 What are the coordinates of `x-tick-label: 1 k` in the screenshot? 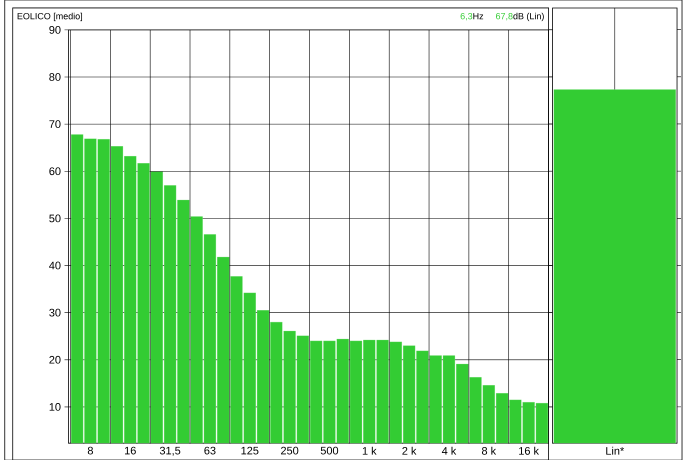 It's located at (369, 450).